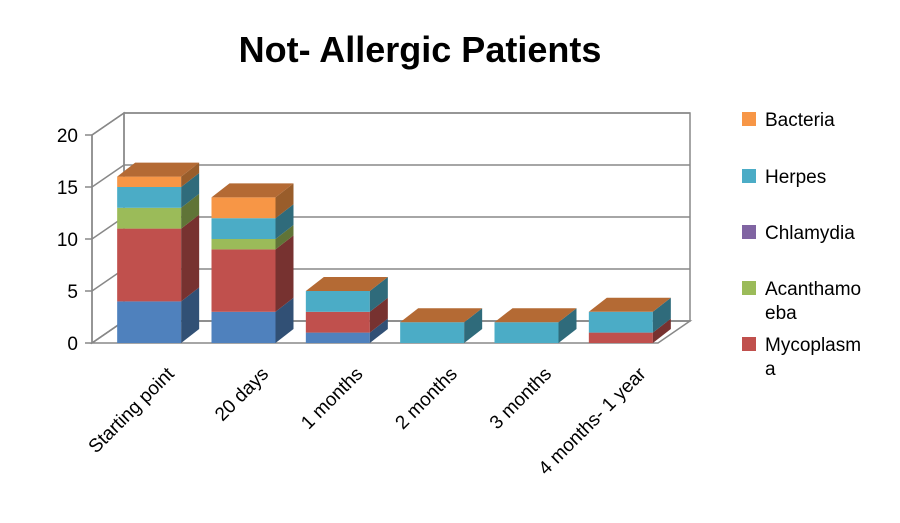  Describe the element at coordinates (332, 399) in the screenshot. I see `category-label: 1 months` at that location.